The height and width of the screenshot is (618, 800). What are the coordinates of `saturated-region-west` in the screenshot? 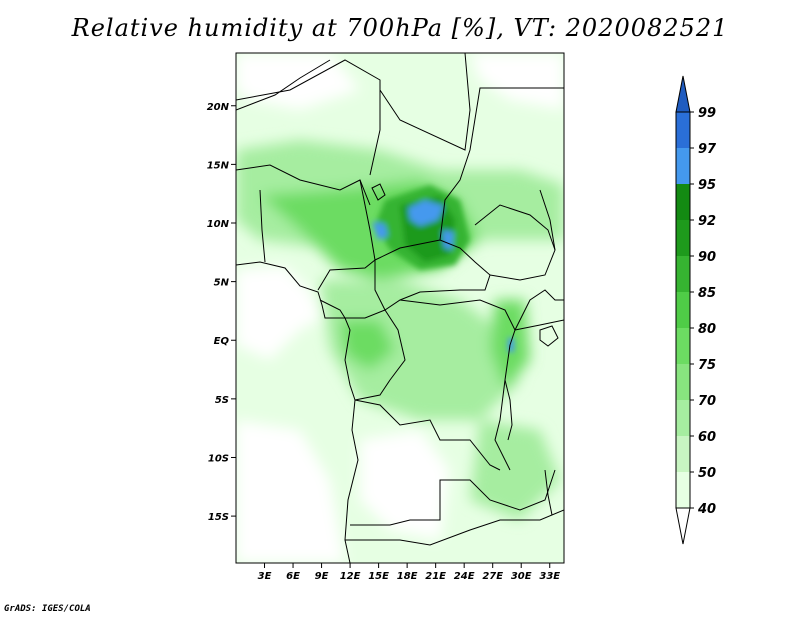 It's located at (380, 231).